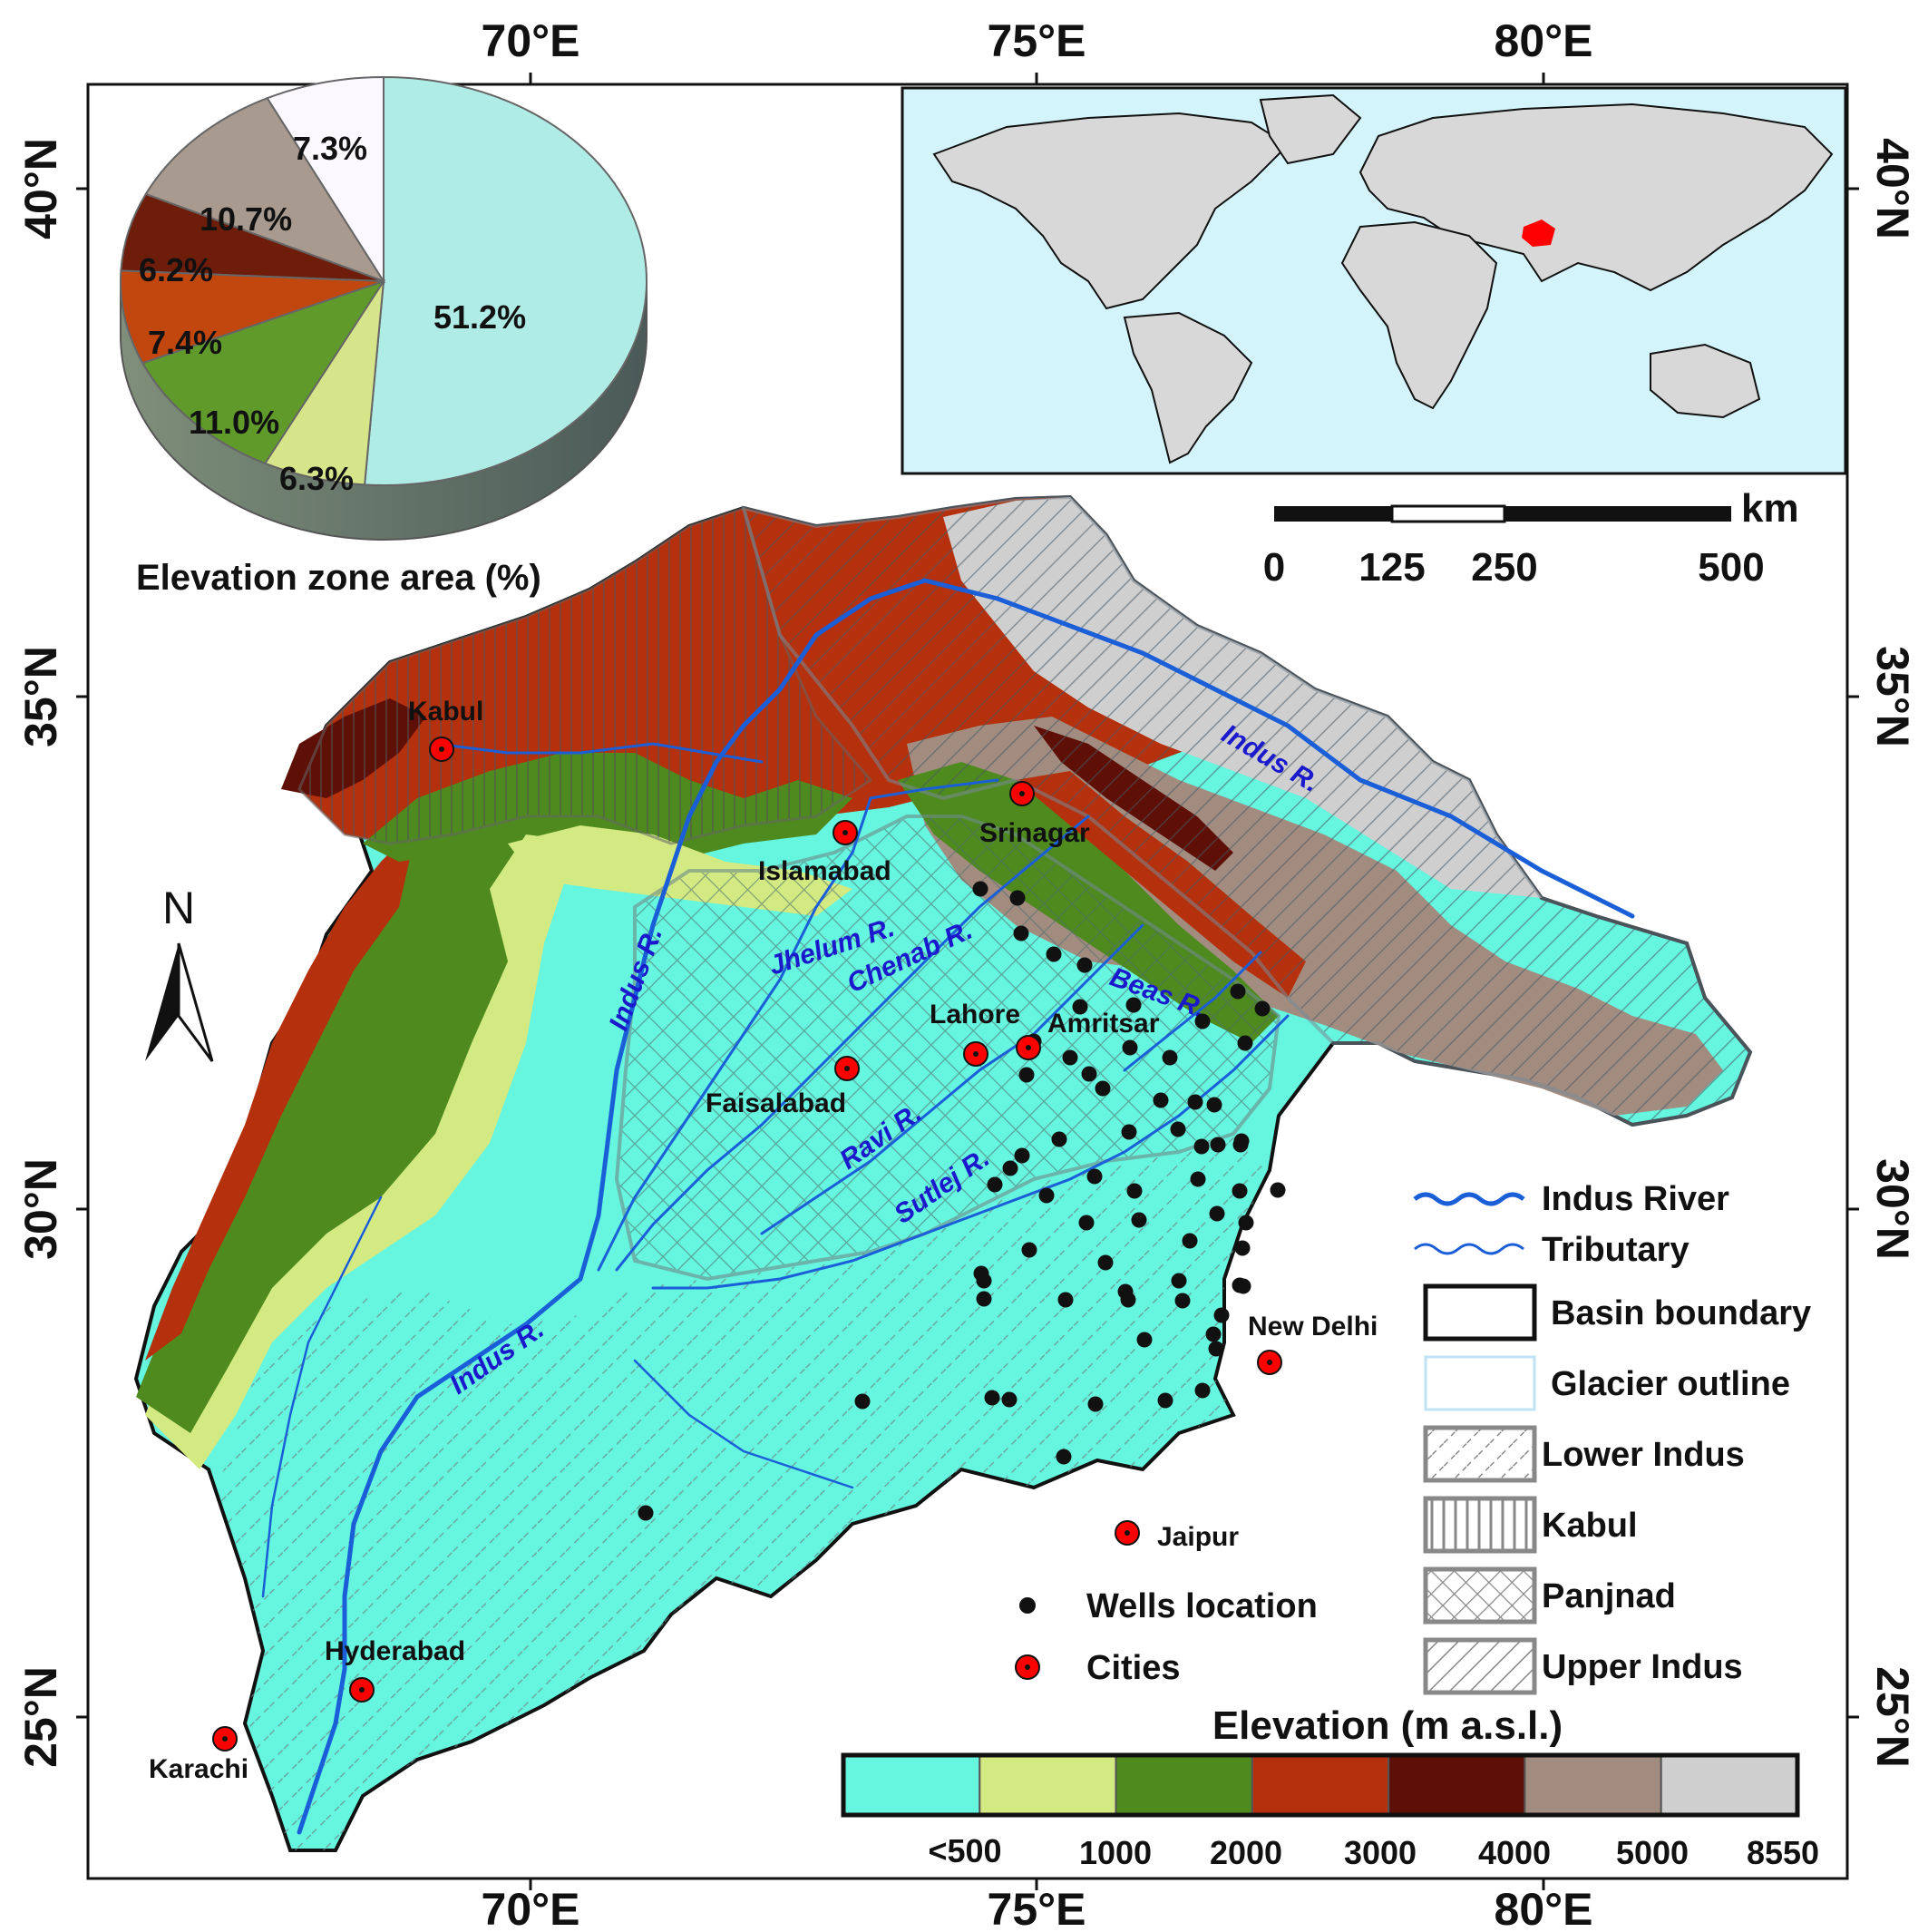 This screenshot has height=1932, width=1928. Describe the element at coordinates (176, 269) in the screenshot. I see `pie-label-6-2: 6.2%` at that location.